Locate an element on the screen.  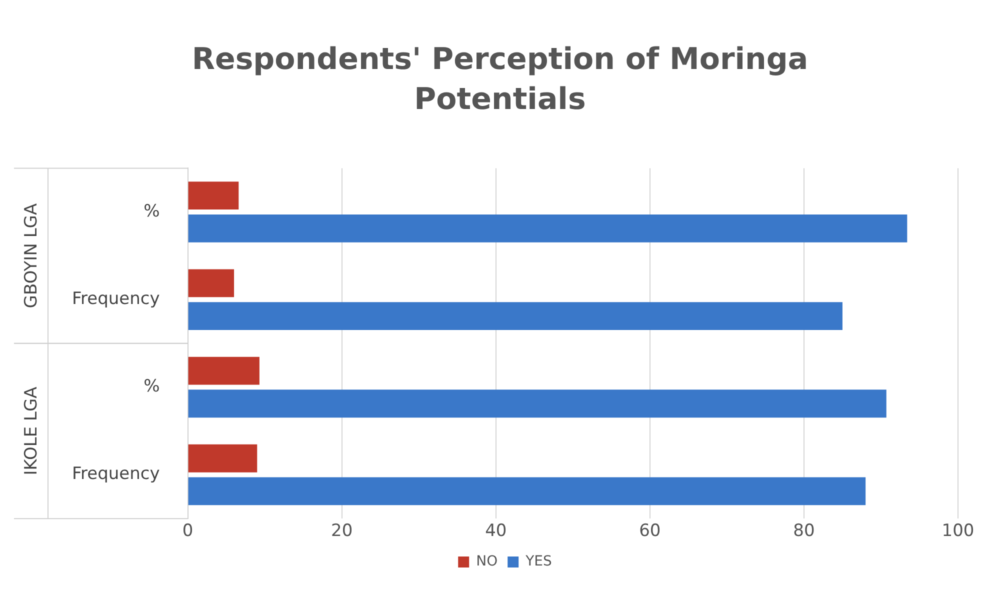
x-tick-label: 40 is located at coordinates (496, 531).